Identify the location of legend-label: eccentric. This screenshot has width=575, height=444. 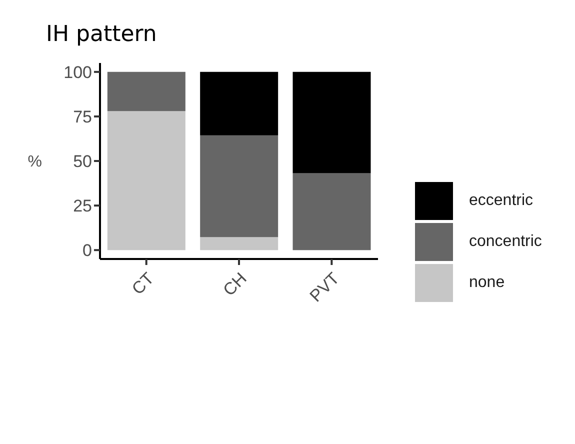
(501, 201).